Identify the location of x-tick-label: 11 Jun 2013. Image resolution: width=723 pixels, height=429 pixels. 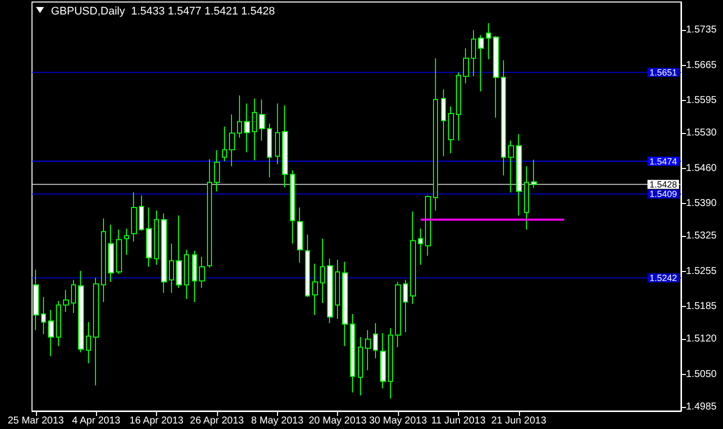
(458, 421).